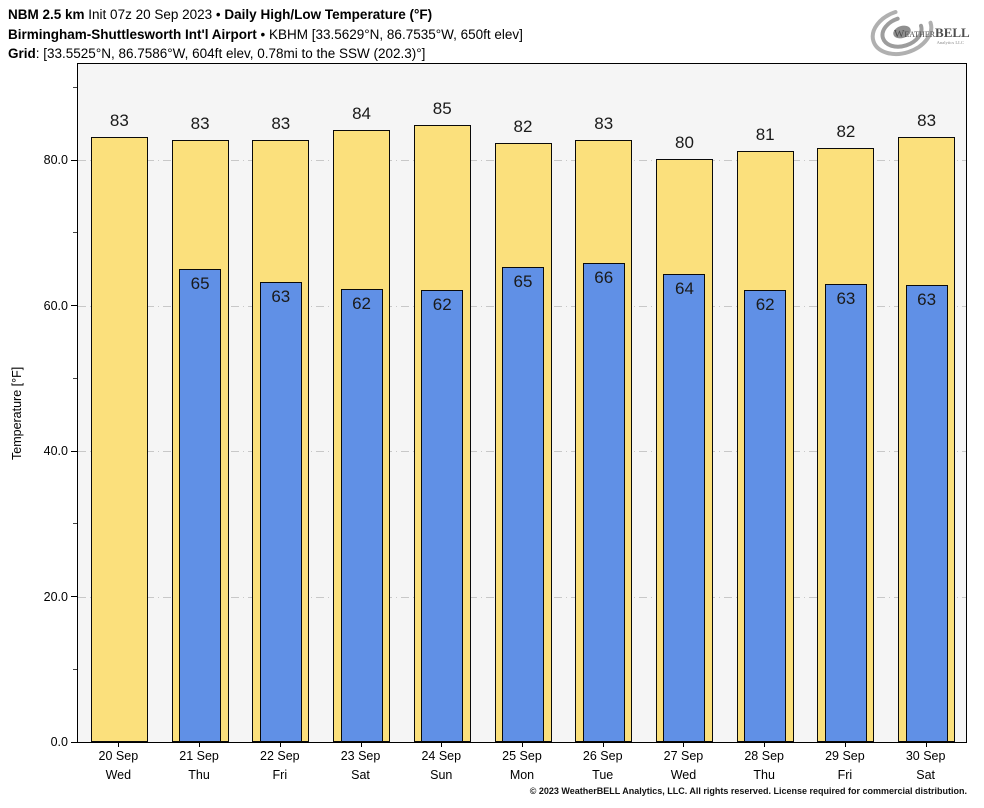  I want to click on x-tick-label: 27 Sep Wed, so click(683, 766).